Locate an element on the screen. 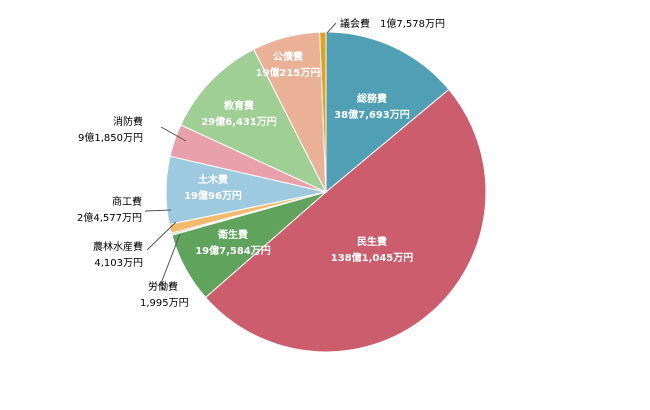 The width and height of the screenshot is (650, 410). slice-label-name-9: 教育費 is located at coordinates (238, 105).